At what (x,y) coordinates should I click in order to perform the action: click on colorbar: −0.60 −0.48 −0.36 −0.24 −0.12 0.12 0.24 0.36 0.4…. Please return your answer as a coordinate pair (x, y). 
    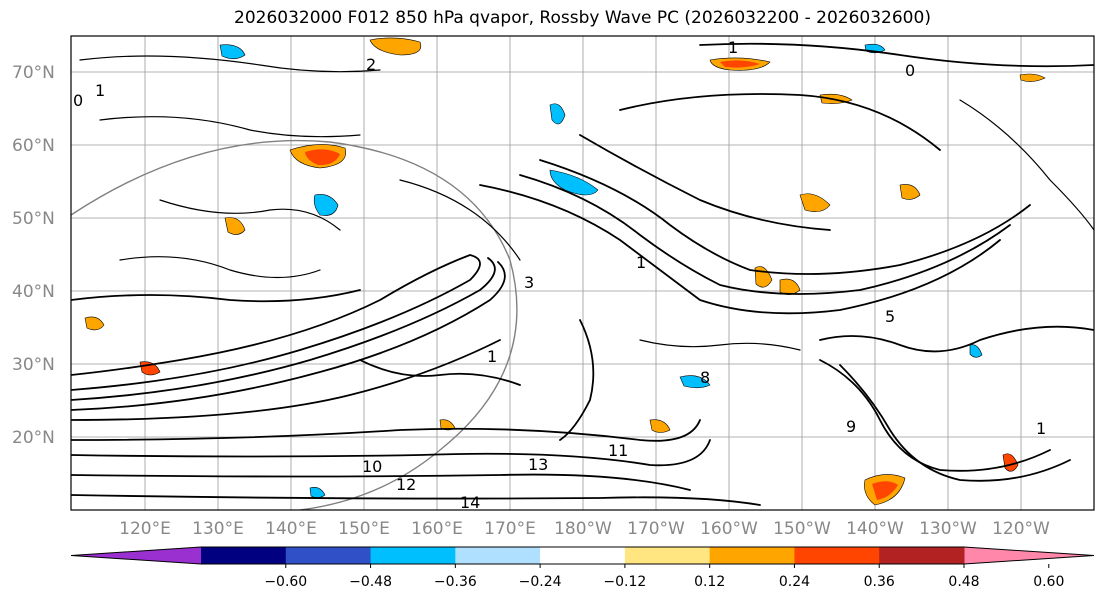
    Looking at the image, I should click on (582, 568).